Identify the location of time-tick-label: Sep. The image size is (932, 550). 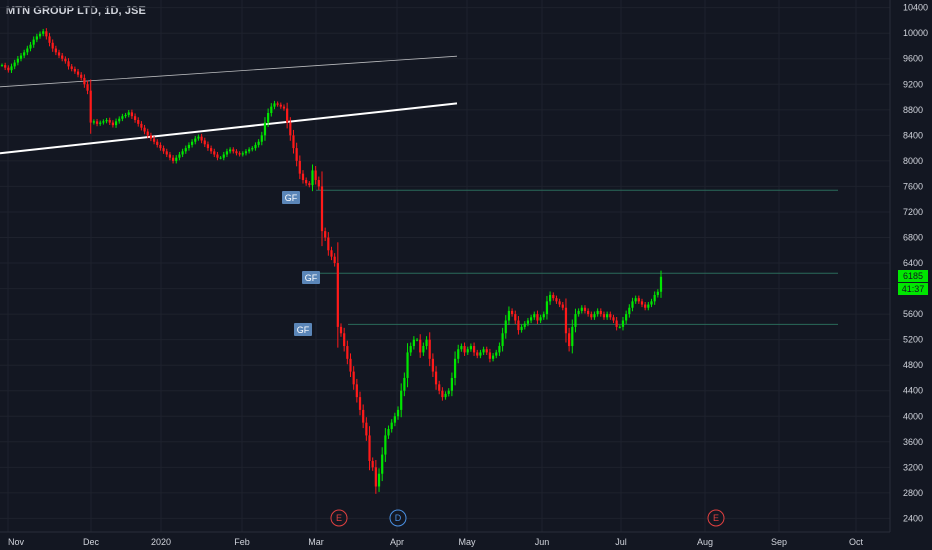
(779, 542).